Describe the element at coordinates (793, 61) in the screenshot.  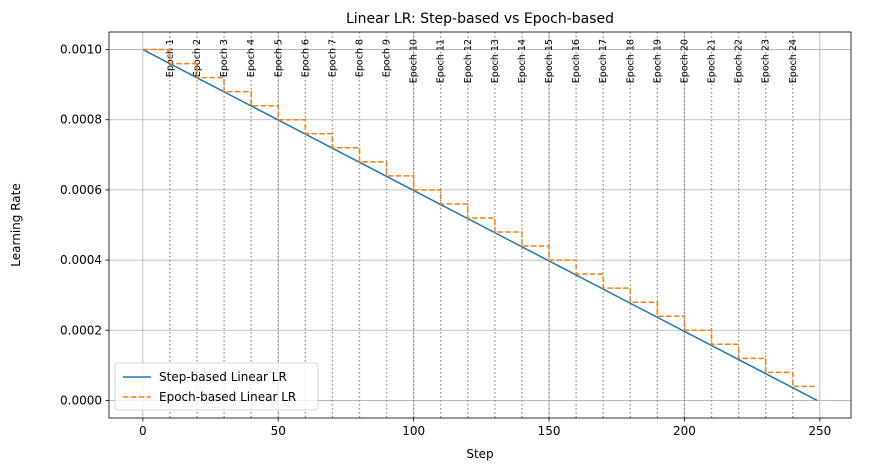
I see `epoch-marker-label: Epoch 24` at that location.